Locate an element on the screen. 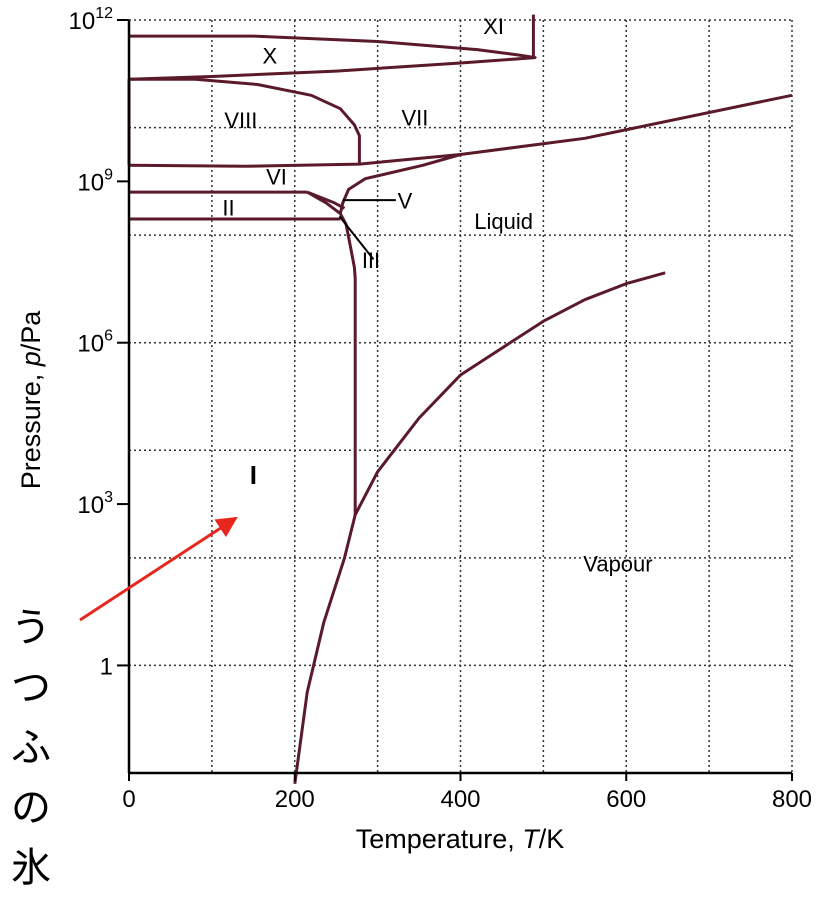 Image resolution: width=817 pixels, height=898 pixels. pointer-line-iii is located at coordinates (356, 237).